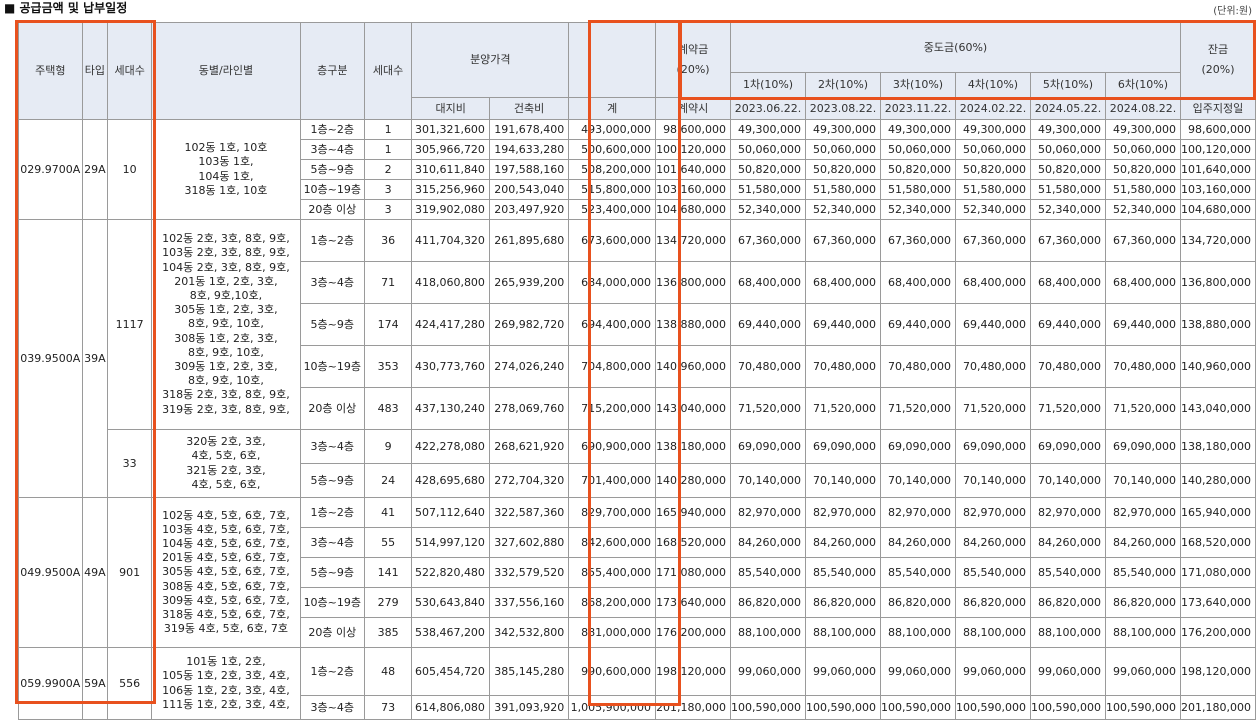 Image resolution: width=1256 pixels, height=720 pixels. Describe the element at coordinates (612, 542) in the screenshot. I see `total-cell: 842,600,000` at that location.